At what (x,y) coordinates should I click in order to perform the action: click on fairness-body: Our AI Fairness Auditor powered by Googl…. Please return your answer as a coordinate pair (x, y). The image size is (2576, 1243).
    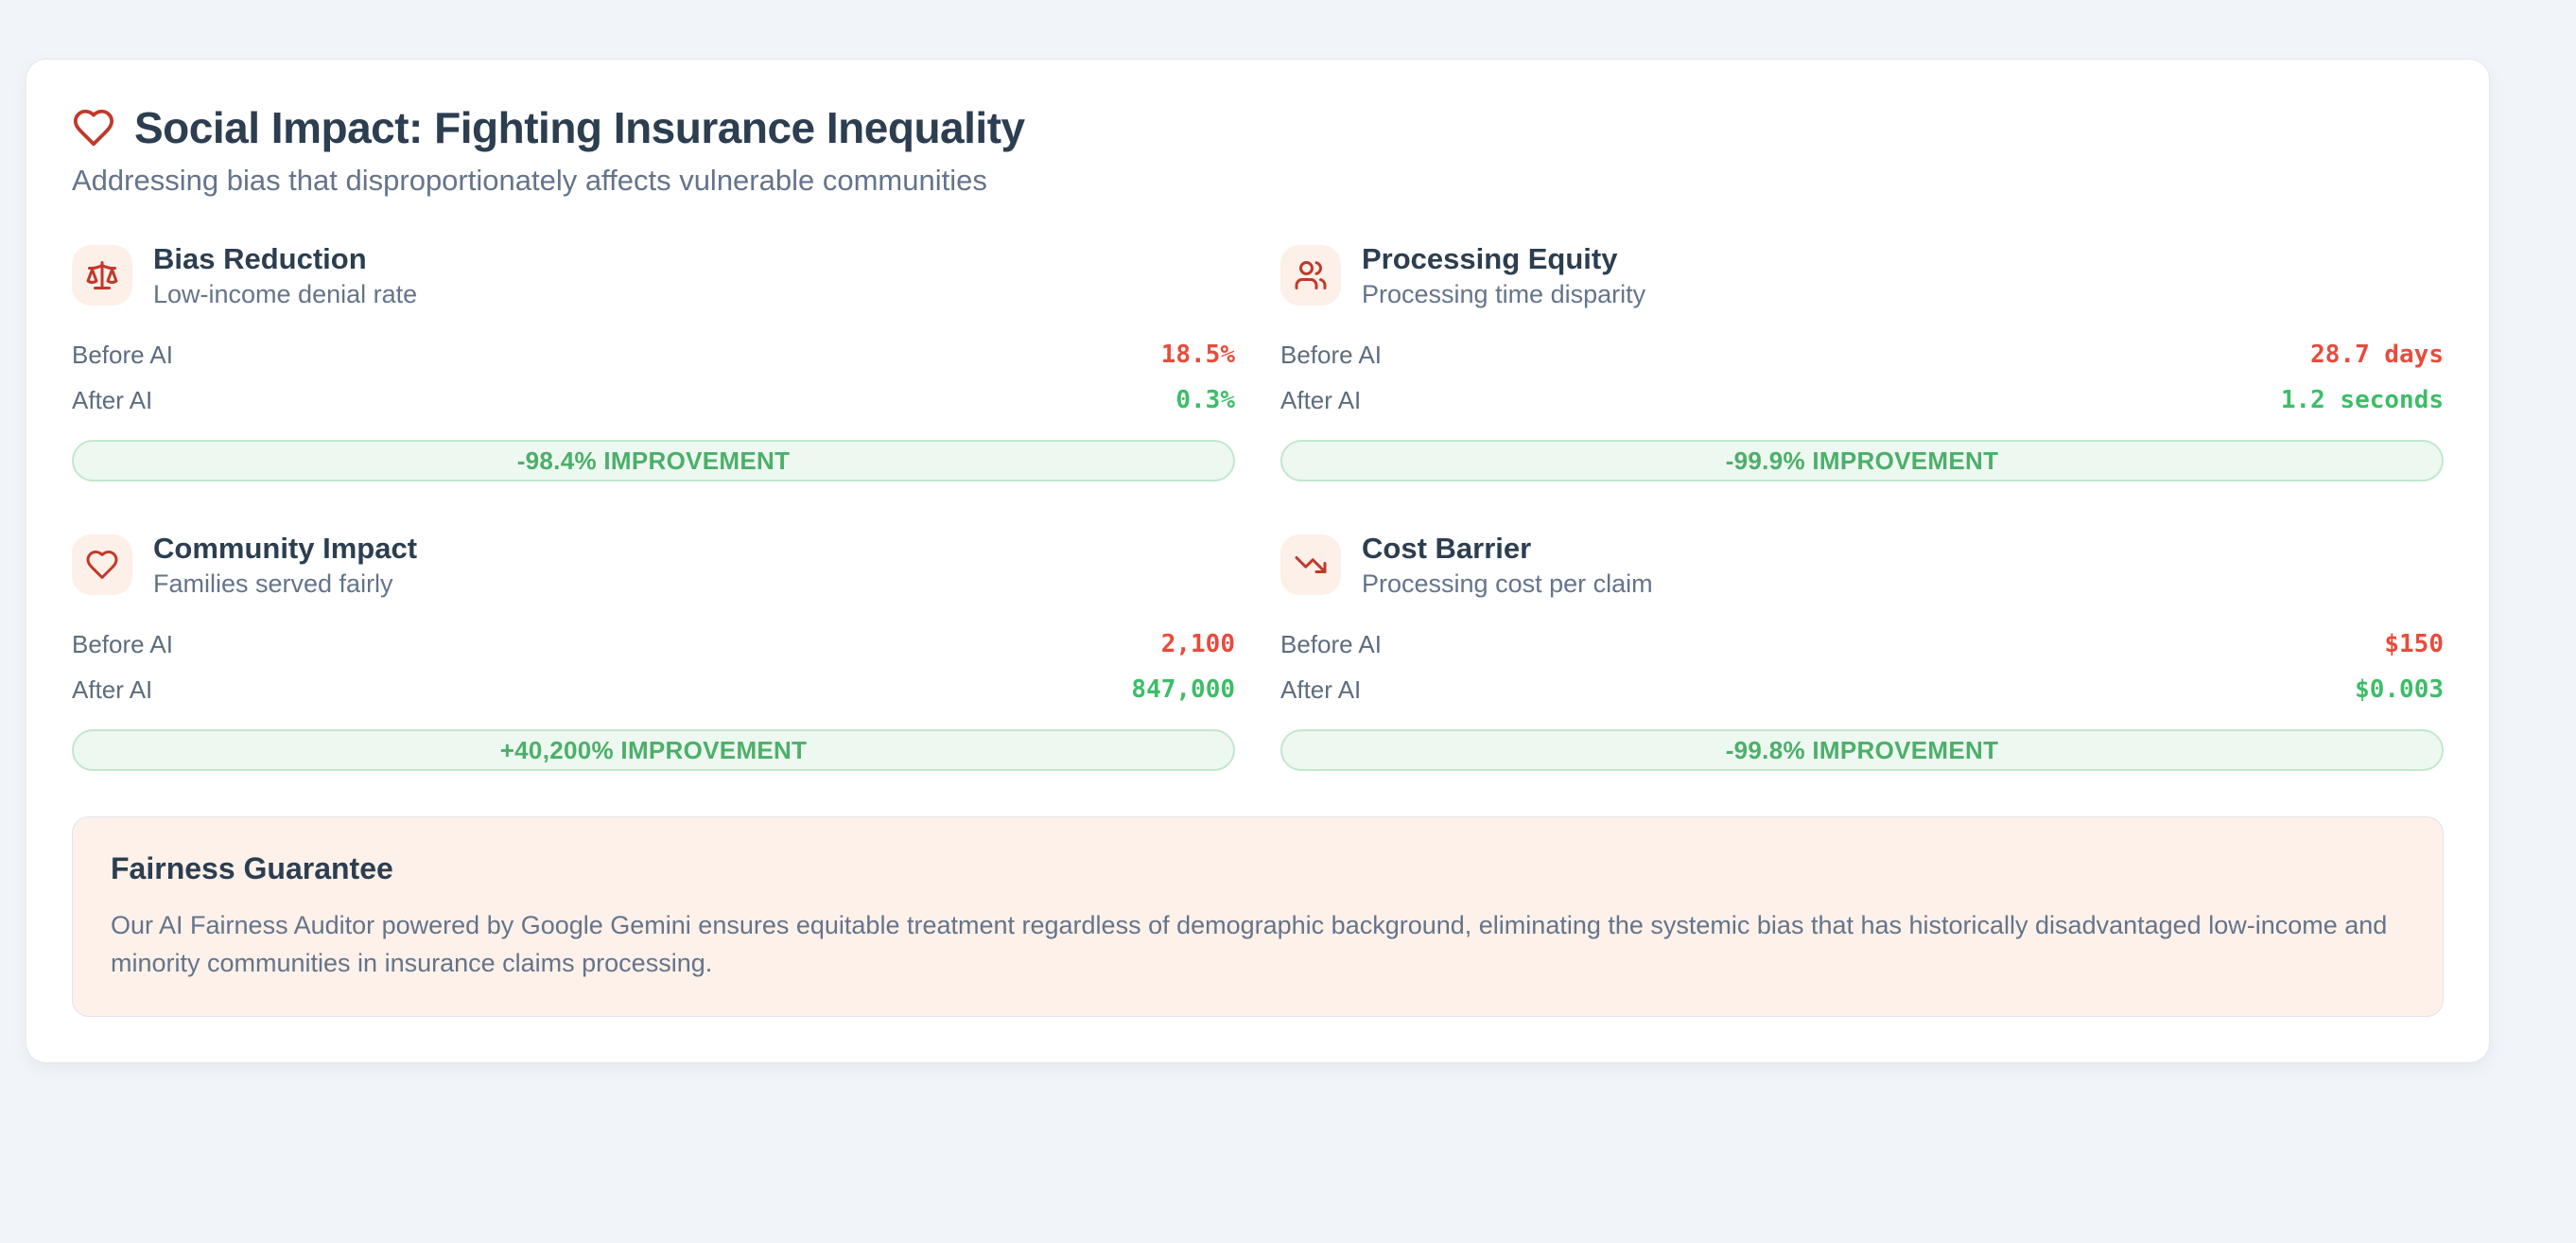
    Looking at the image, I should click on (1249, 944).